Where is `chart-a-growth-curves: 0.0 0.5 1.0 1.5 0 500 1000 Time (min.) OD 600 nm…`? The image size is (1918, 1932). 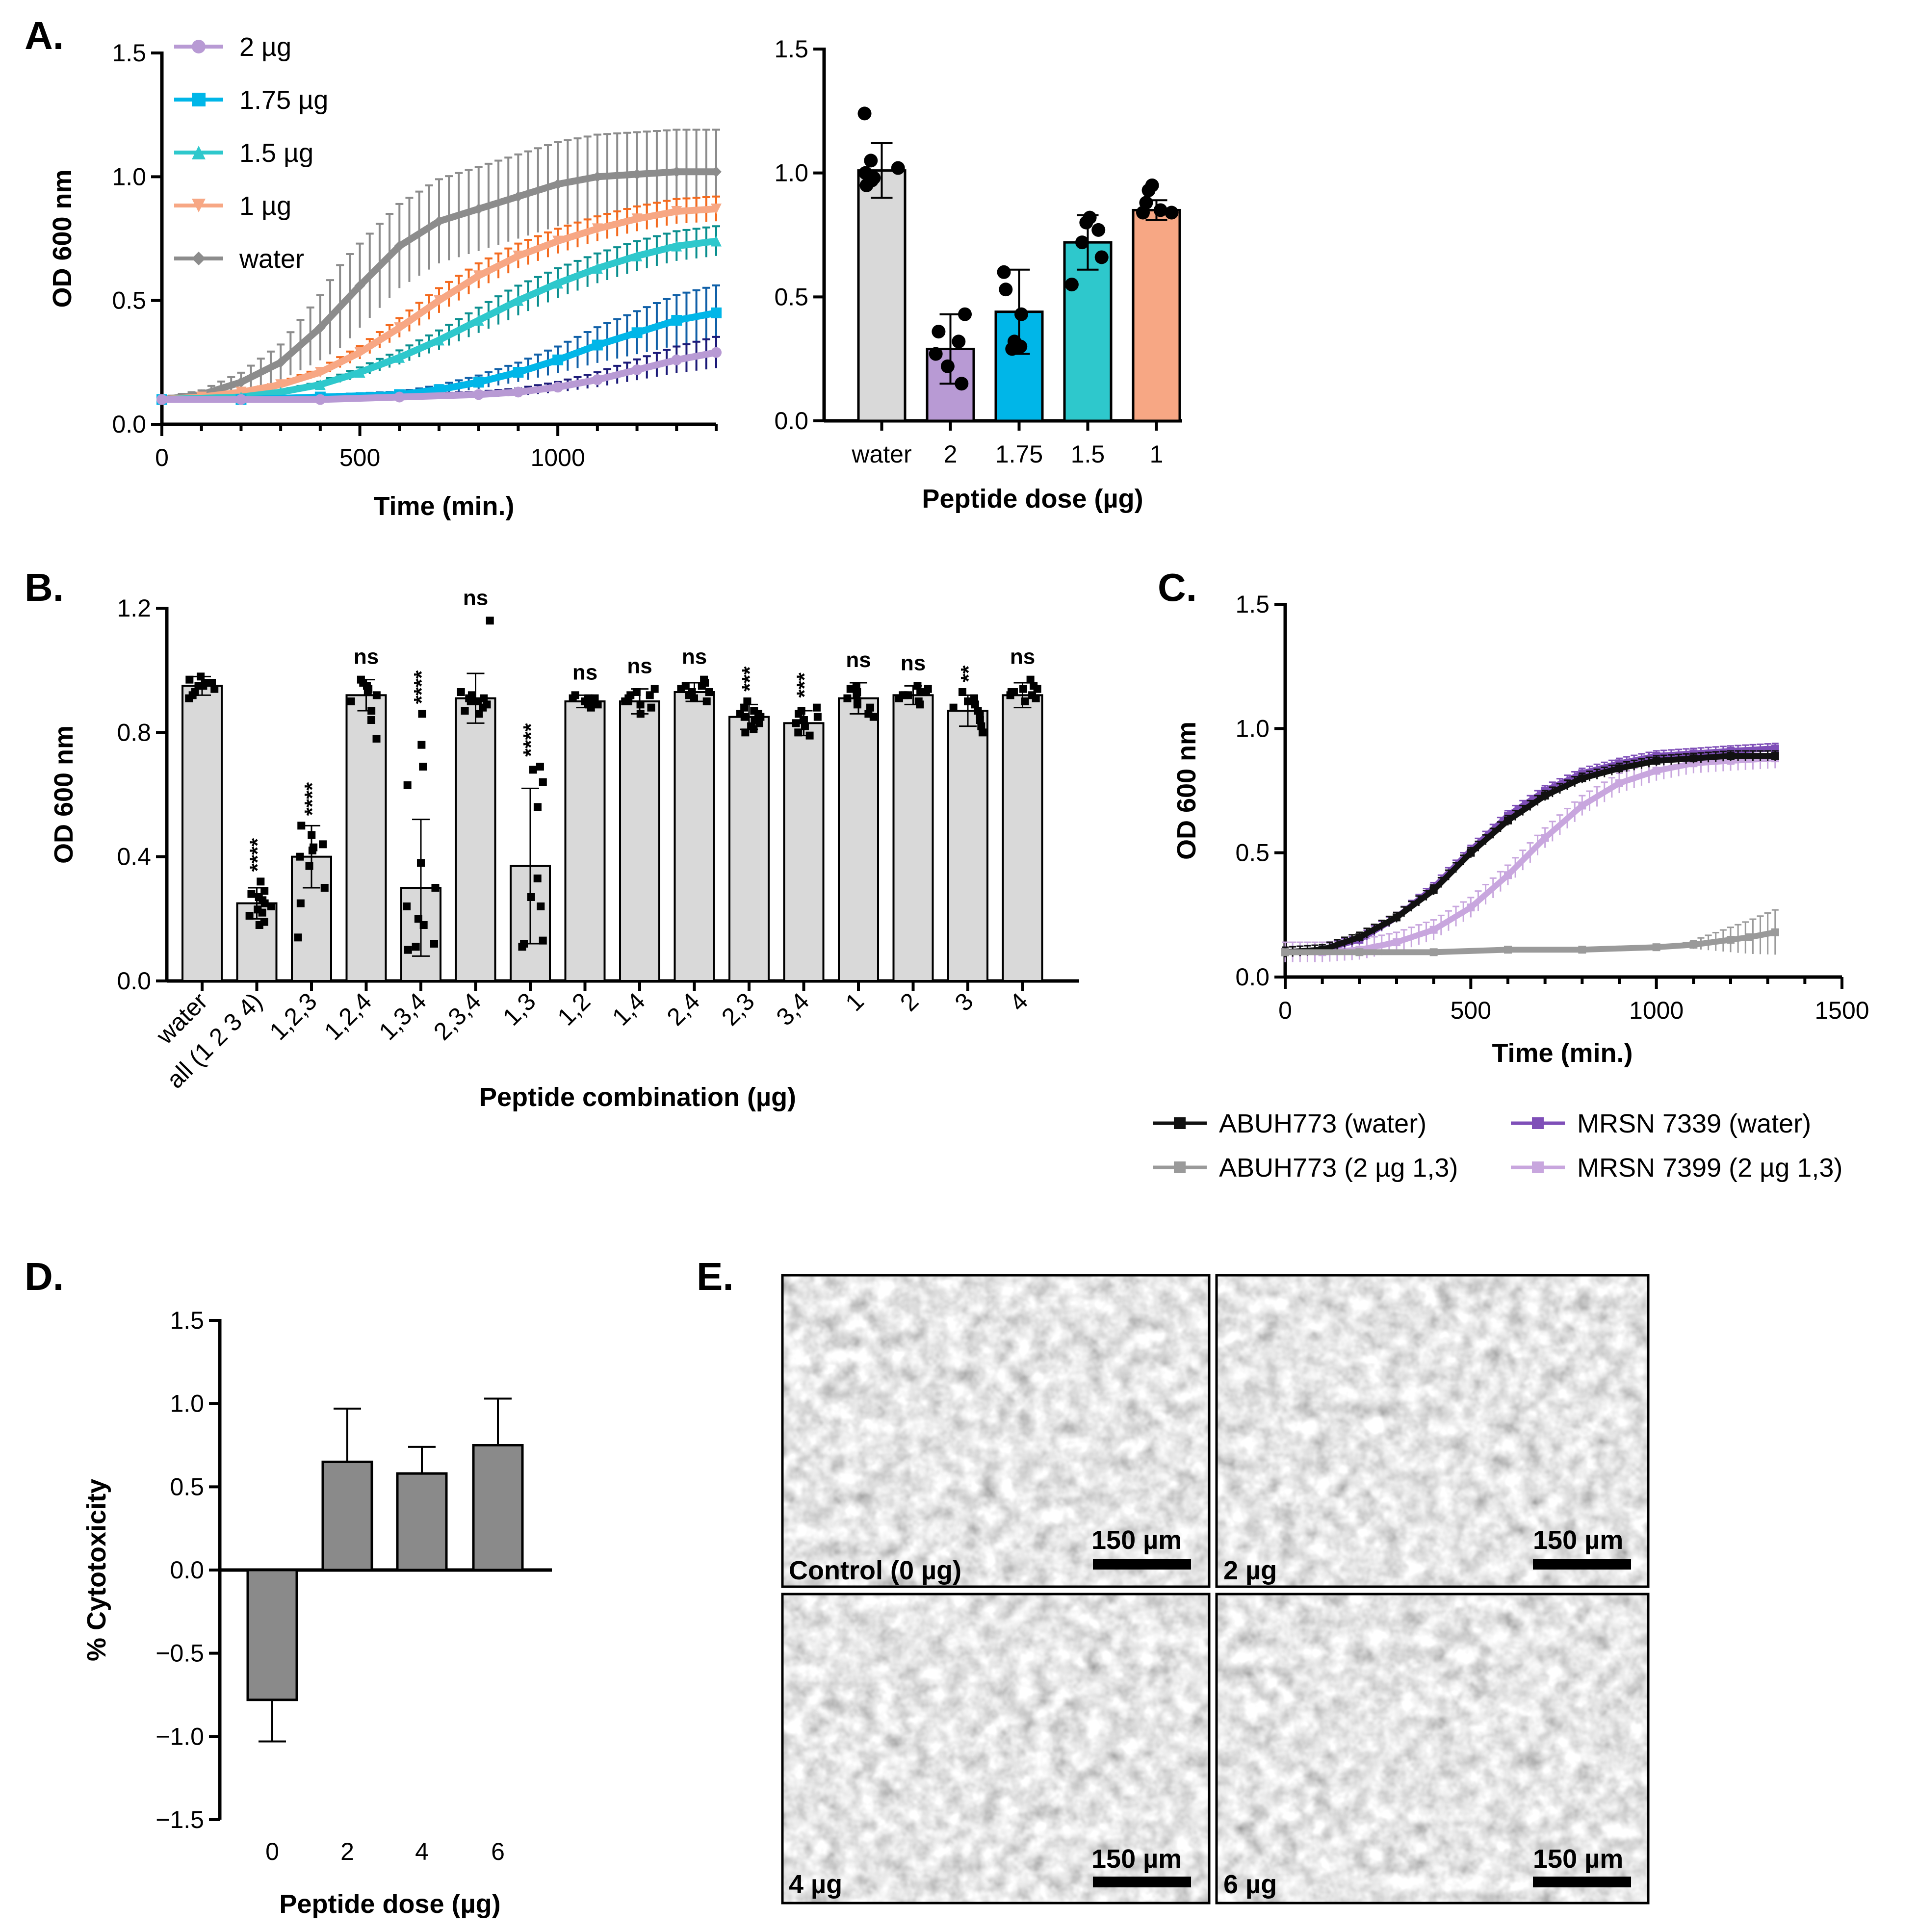
chart-a-growth-curves: 0.0 0.5 1.0 1.5 0 500 1000 Time (min.) OD 600 nm… is located at coordinates (385, 276).